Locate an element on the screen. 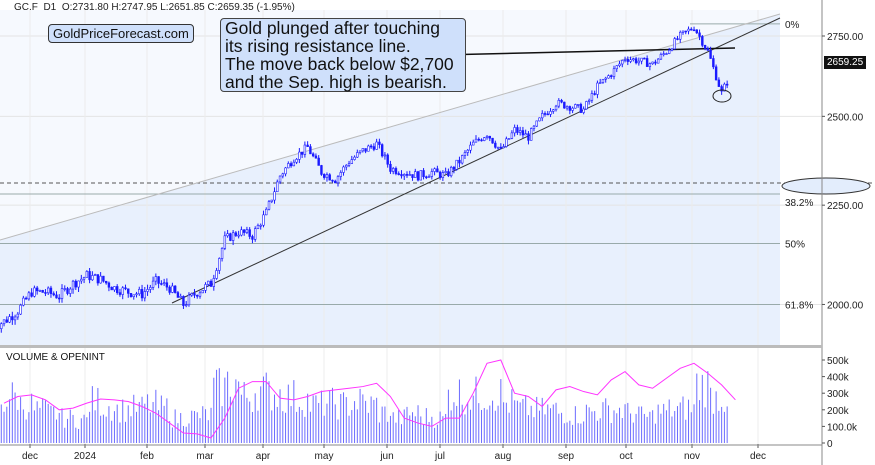  price-tick-label: 2500.00 is located at coordinates (845, 117).